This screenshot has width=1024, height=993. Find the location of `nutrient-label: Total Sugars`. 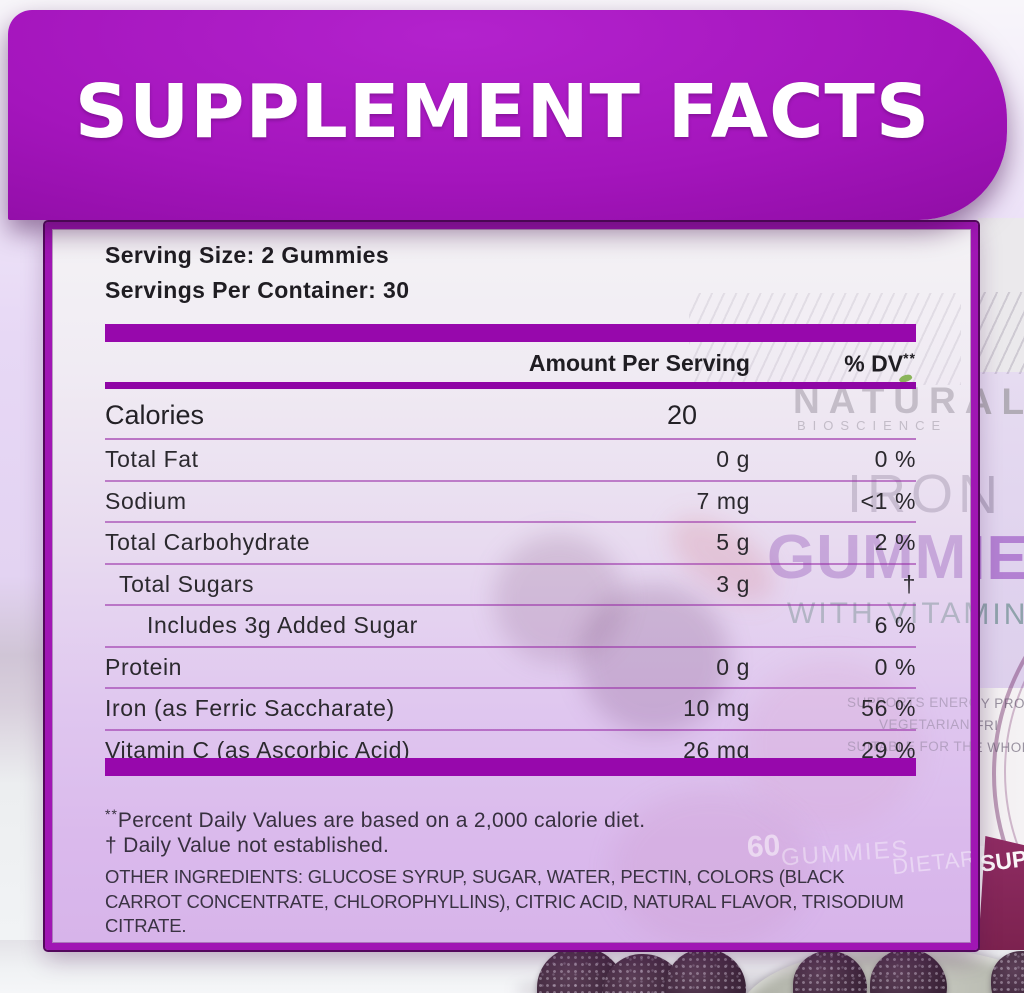

nutrient-label: Total Sugars is located at coordinates (187, 583).